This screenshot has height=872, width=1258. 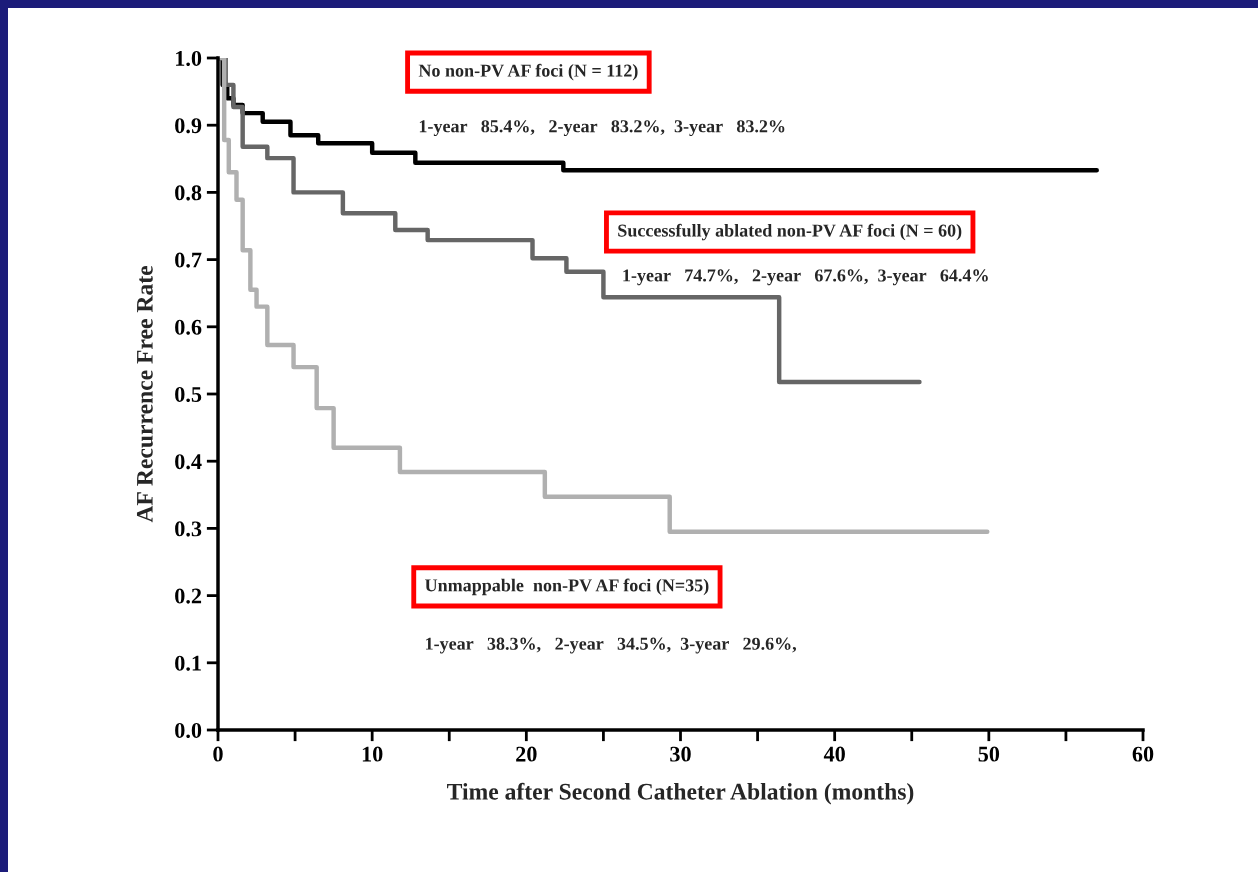 What do you see at coordinates (528, 72) in the screenshot?
I see `annotation: No non-PV AF foci (N = 112)` at bounding box center [528, 72].